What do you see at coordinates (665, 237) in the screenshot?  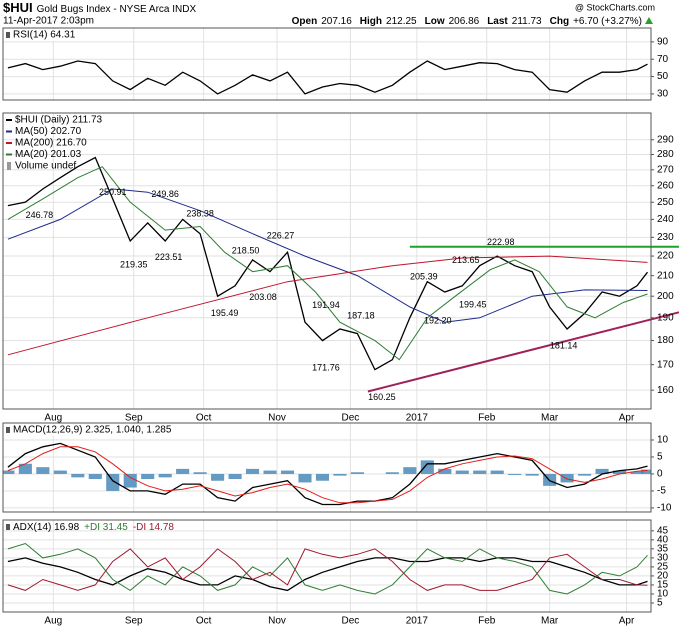 I see `y-tick-label: 230` at bounding box center [665, 237].